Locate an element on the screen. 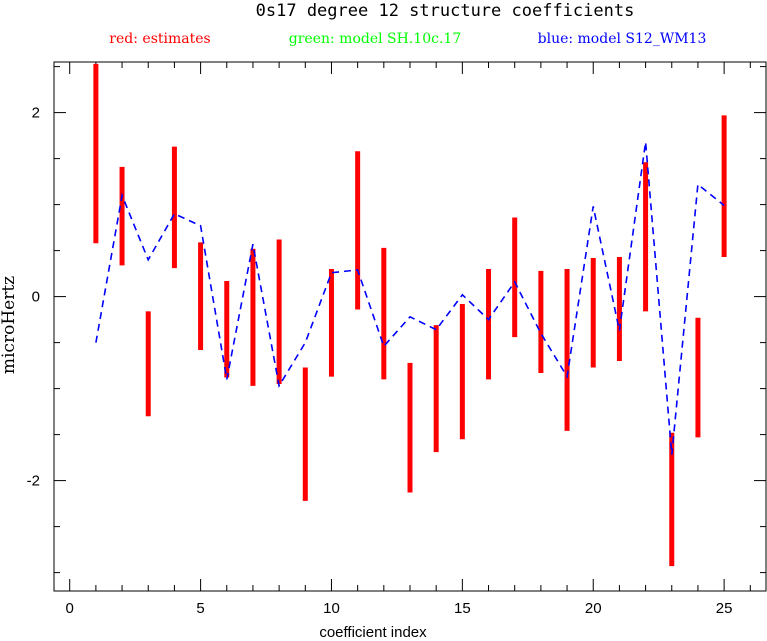 Image resolution: width=767 pixels, height=641 pixels. legend-model-s12: blue: model S12_WM13 is located at coordinates (622, 39).